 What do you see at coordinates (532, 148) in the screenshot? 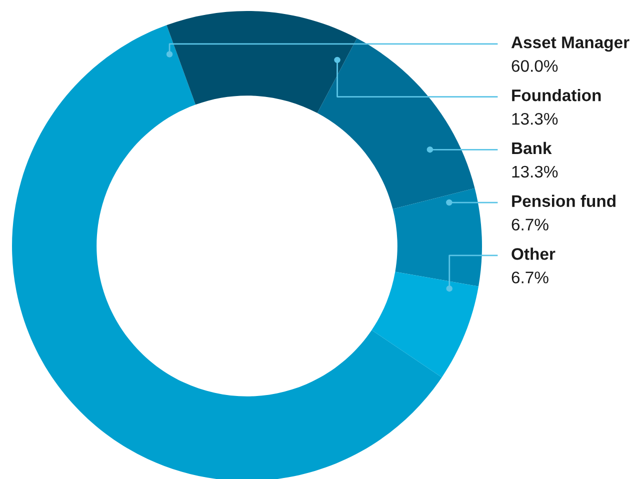
I see `slice-label: Bank` at bounding box center [532, 148].